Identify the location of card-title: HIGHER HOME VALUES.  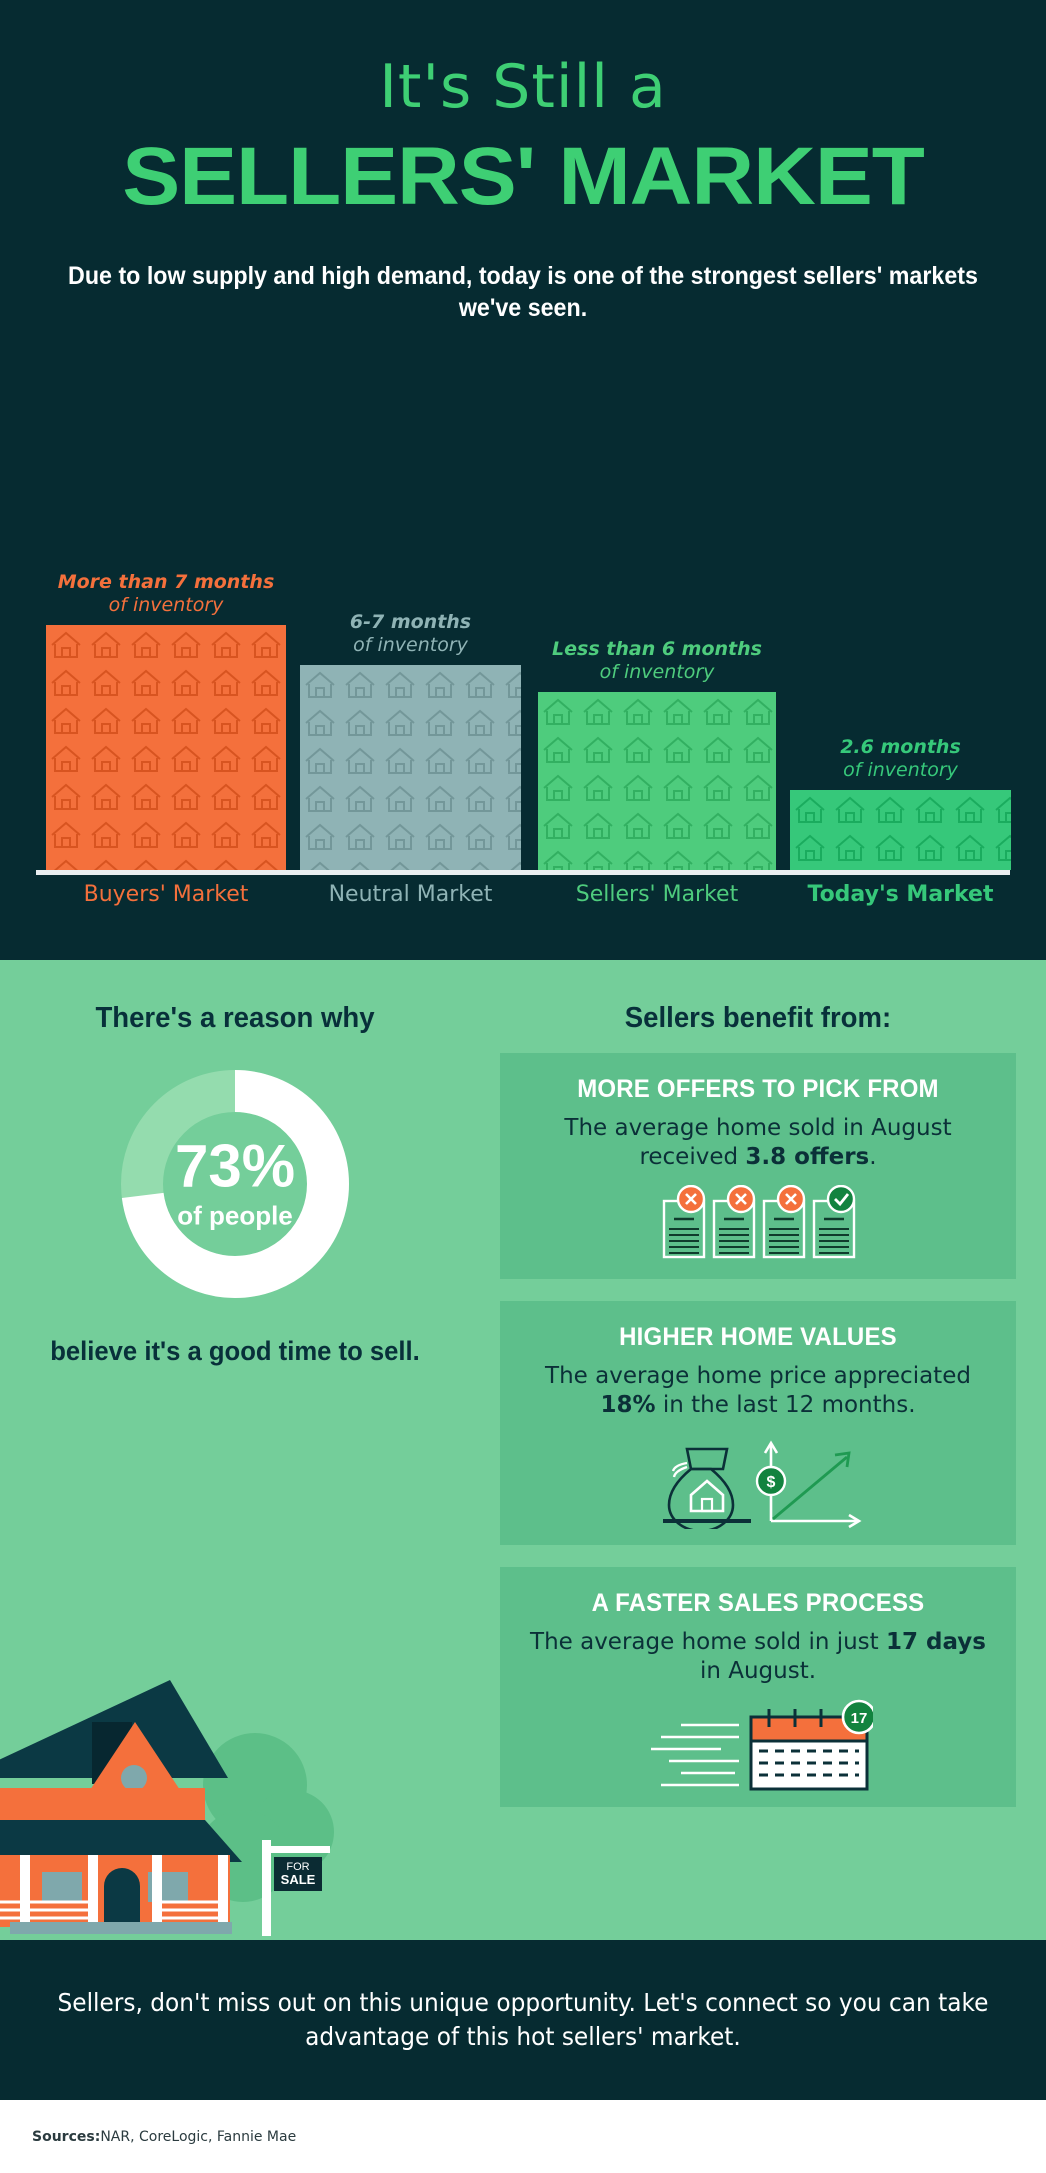
(758, 1336).